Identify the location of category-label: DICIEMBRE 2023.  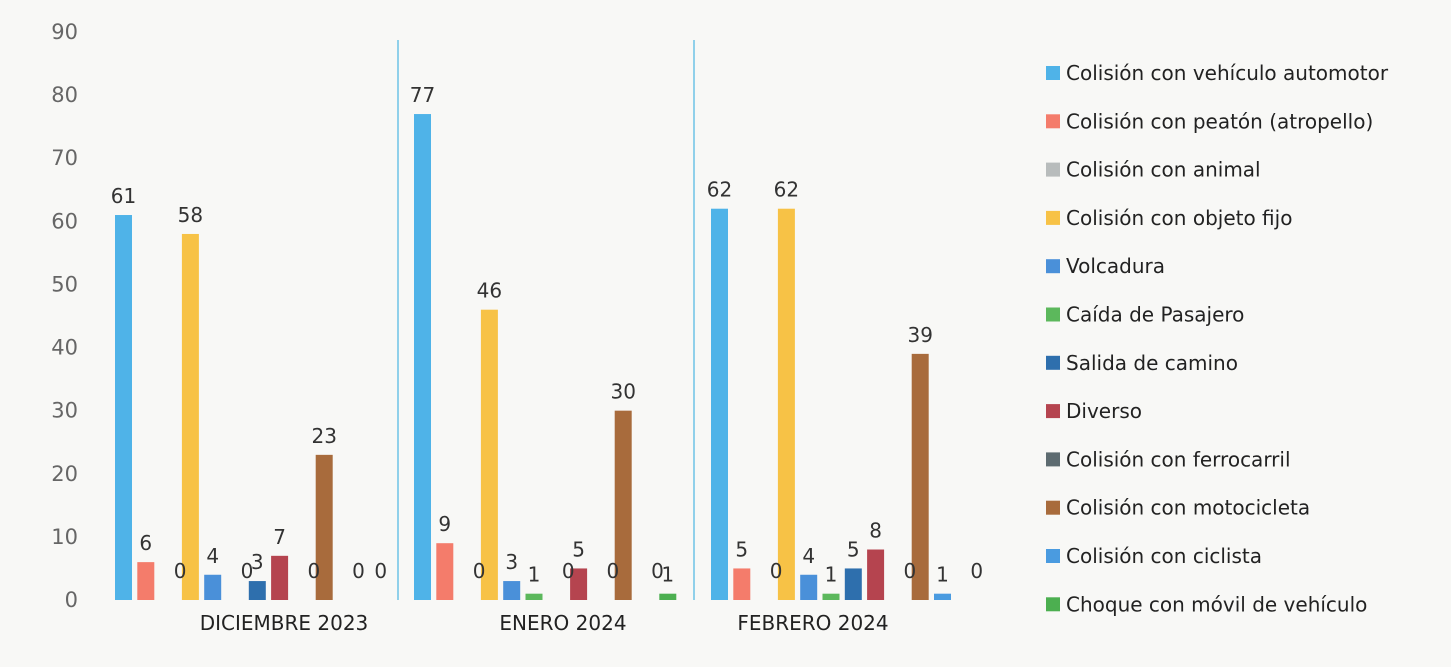
(284, 623).